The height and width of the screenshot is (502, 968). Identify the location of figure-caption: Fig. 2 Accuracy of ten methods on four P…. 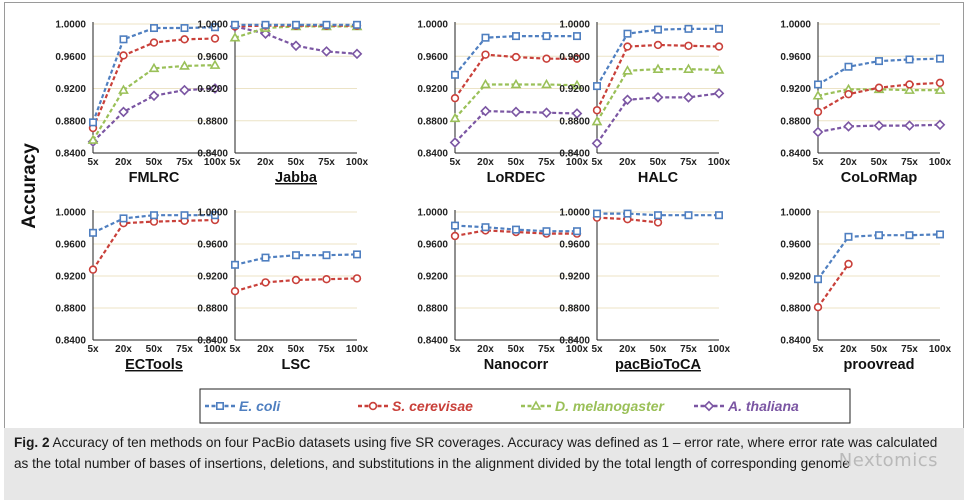
(484, 464).